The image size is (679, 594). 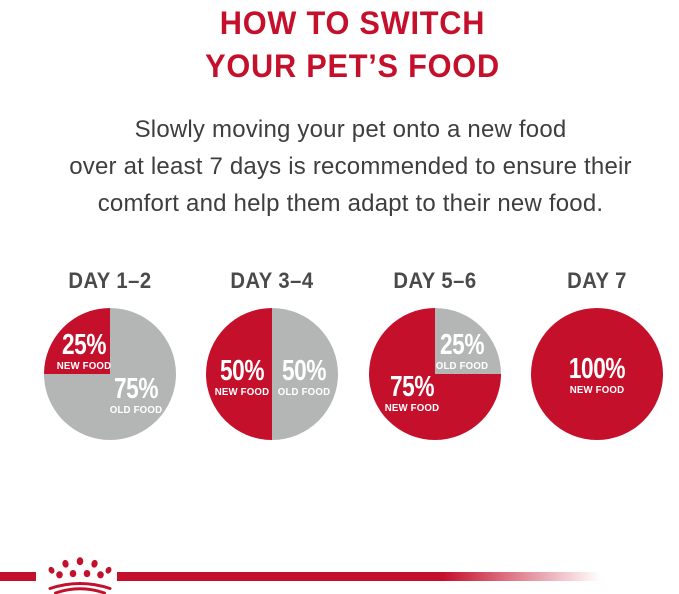 I want to click on footer-bar-left-segment, so click(x=18, y=576).